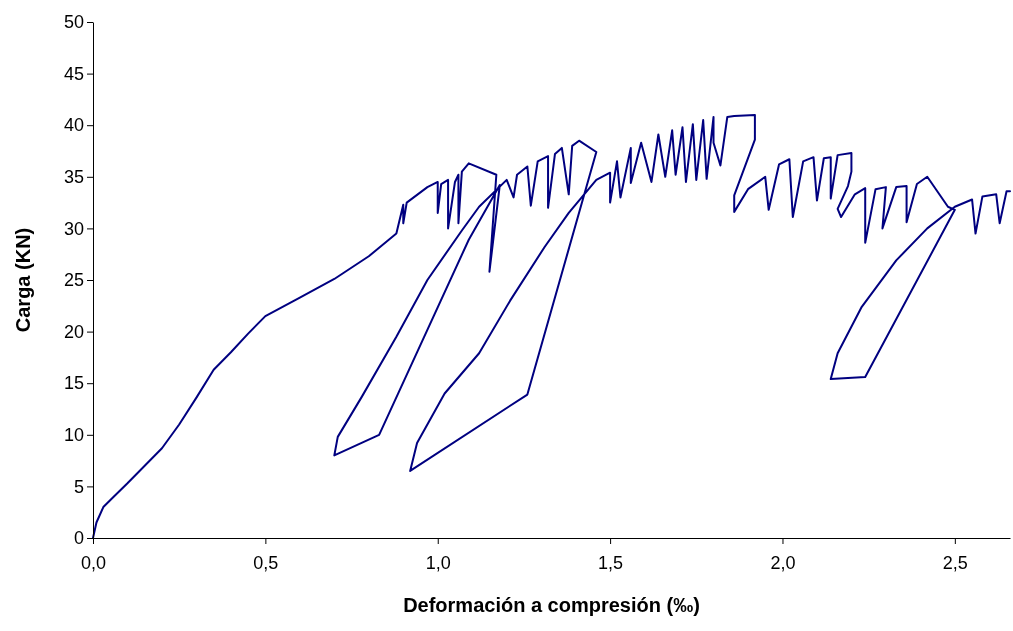 Image resolution: width=1013 pixels, height=631 pixels. What do you see at coordinates (73, 435) in the screenshot?
I see `y-tick-label: 10` at bounding box center [73, 435].